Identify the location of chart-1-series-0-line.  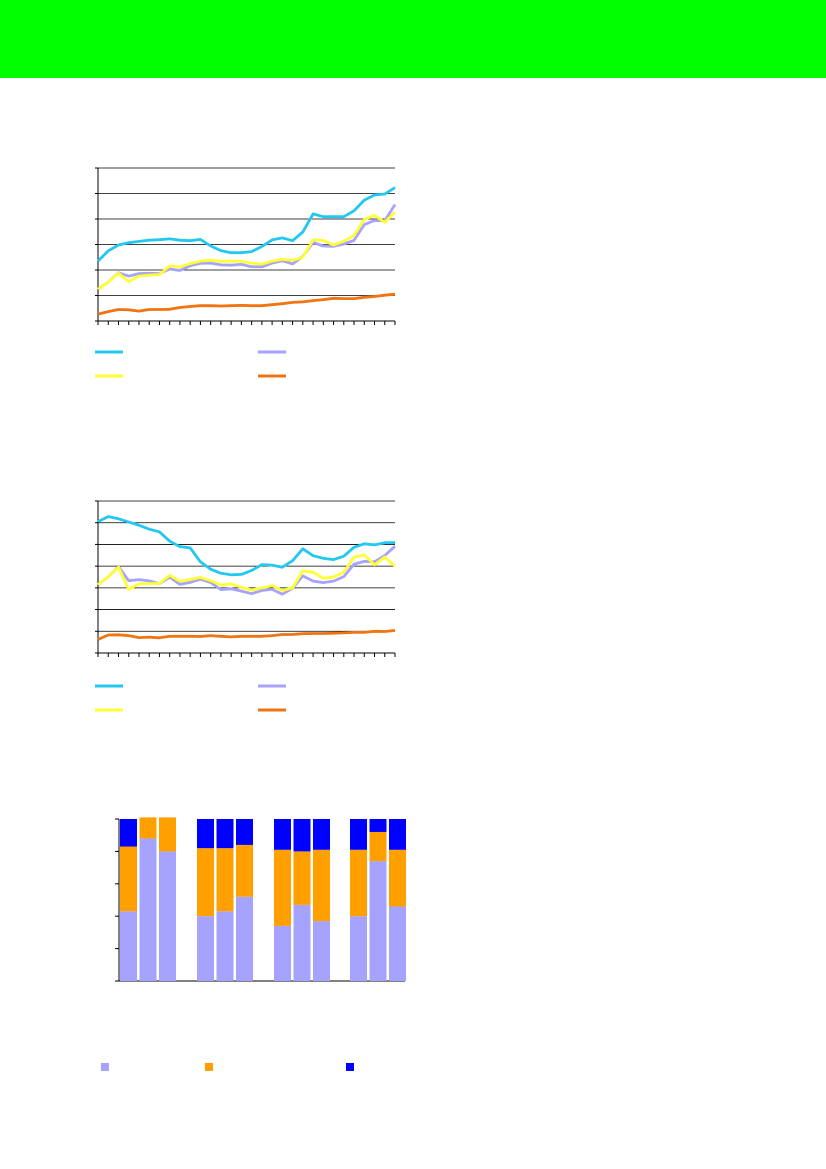
(246, 546).